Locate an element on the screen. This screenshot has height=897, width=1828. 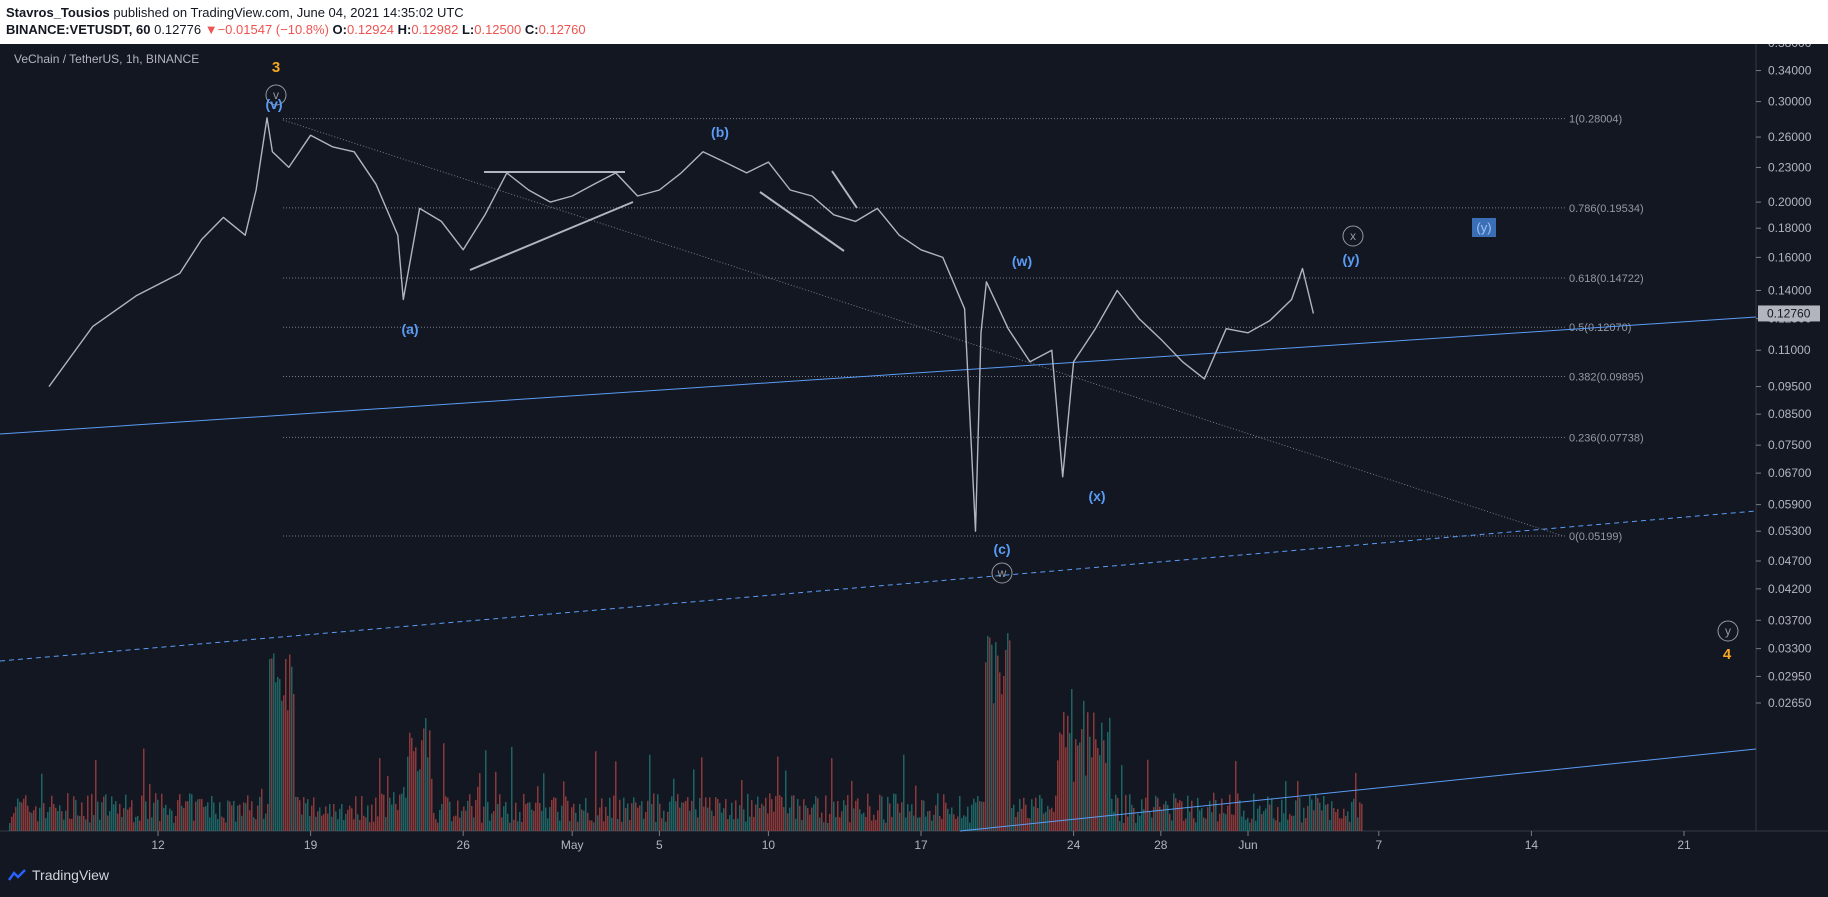
footer: TradingView is located at coordinates (914, 876).